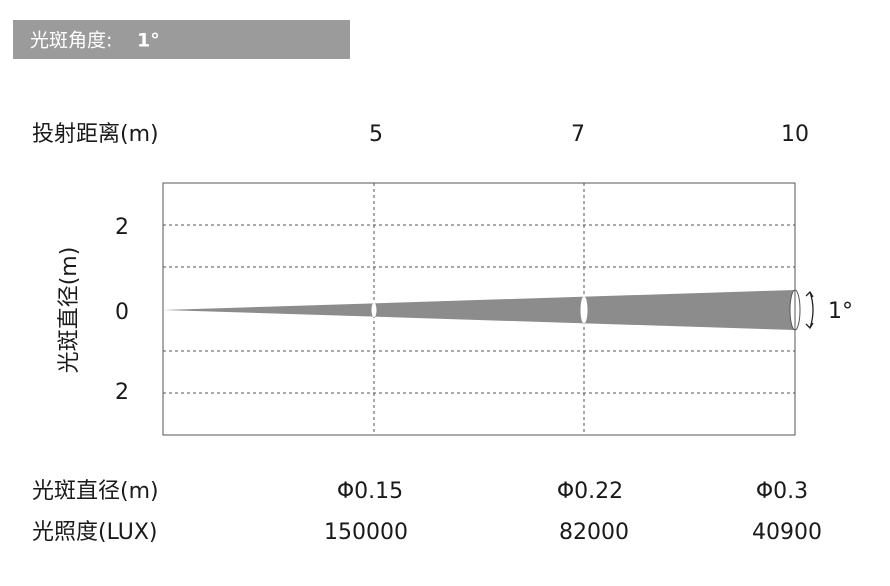  What do you see at coordinates (95, 491) in the screenshot?
I see `row-label: 光斑直径(m)` at bounding box center [95, 491].